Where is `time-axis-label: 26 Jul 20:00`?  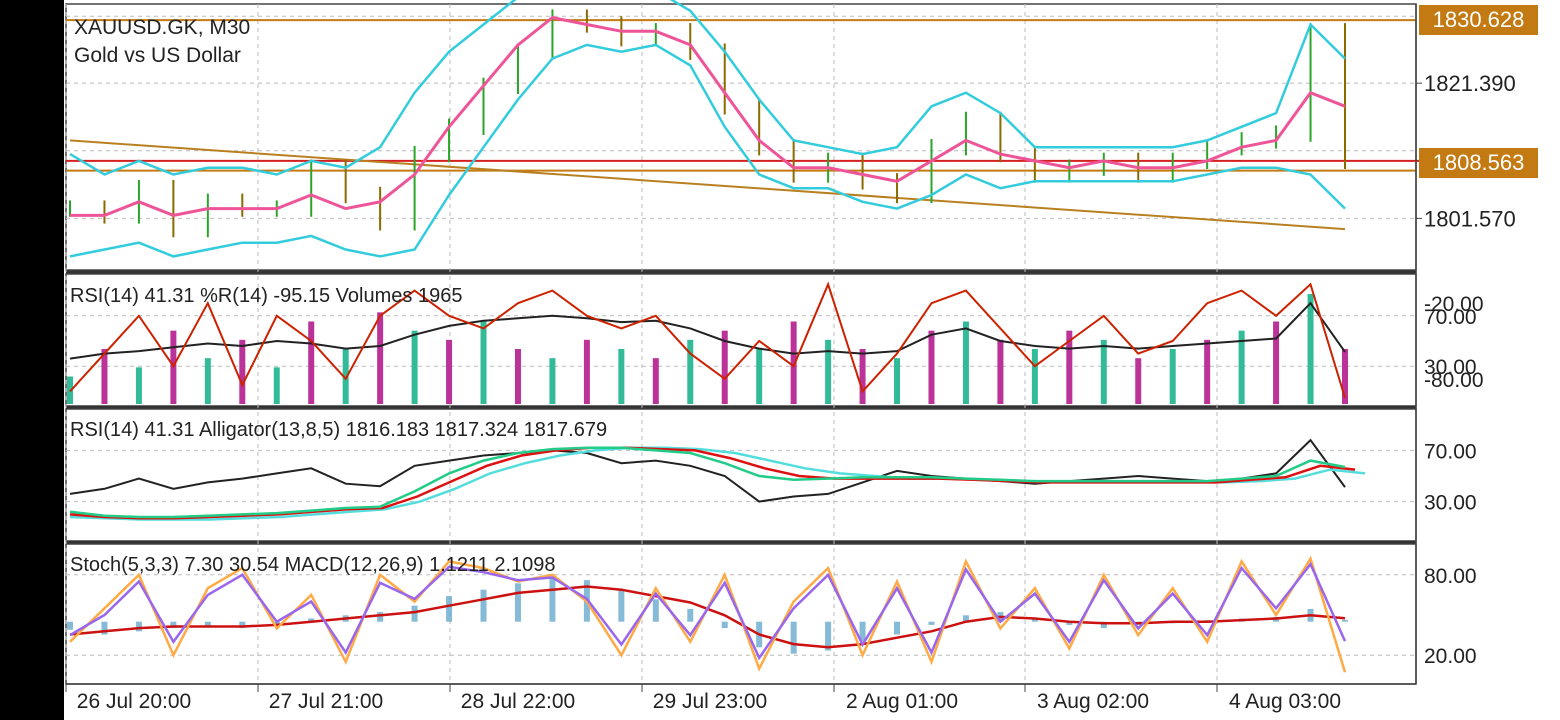
time-axis-label: 26 Jul 20:00 is located at coordinates (134, 701).